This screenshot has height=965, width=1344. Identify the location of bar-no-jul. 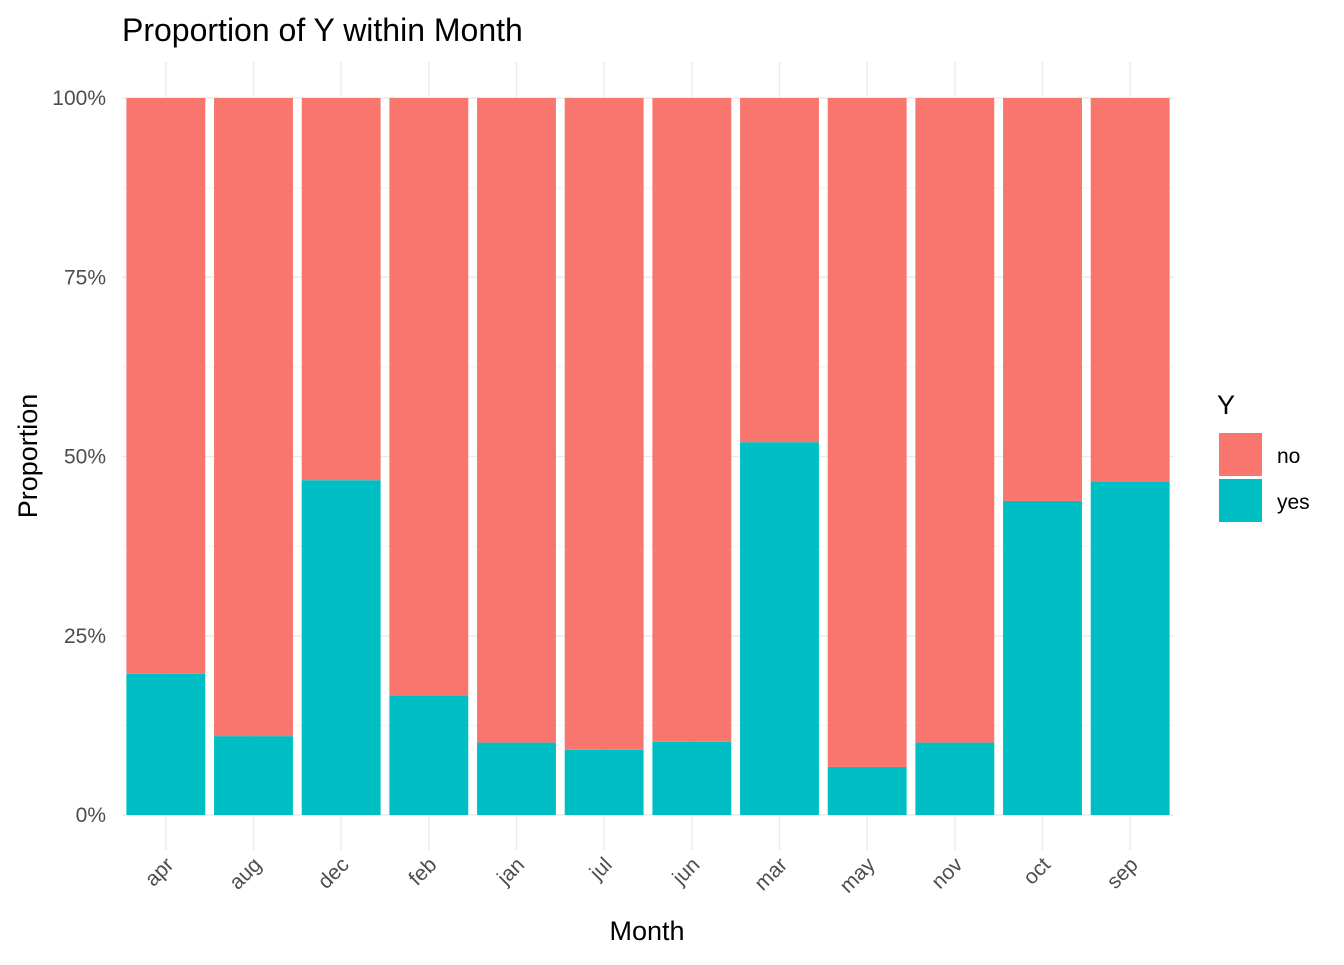
(604, 424).